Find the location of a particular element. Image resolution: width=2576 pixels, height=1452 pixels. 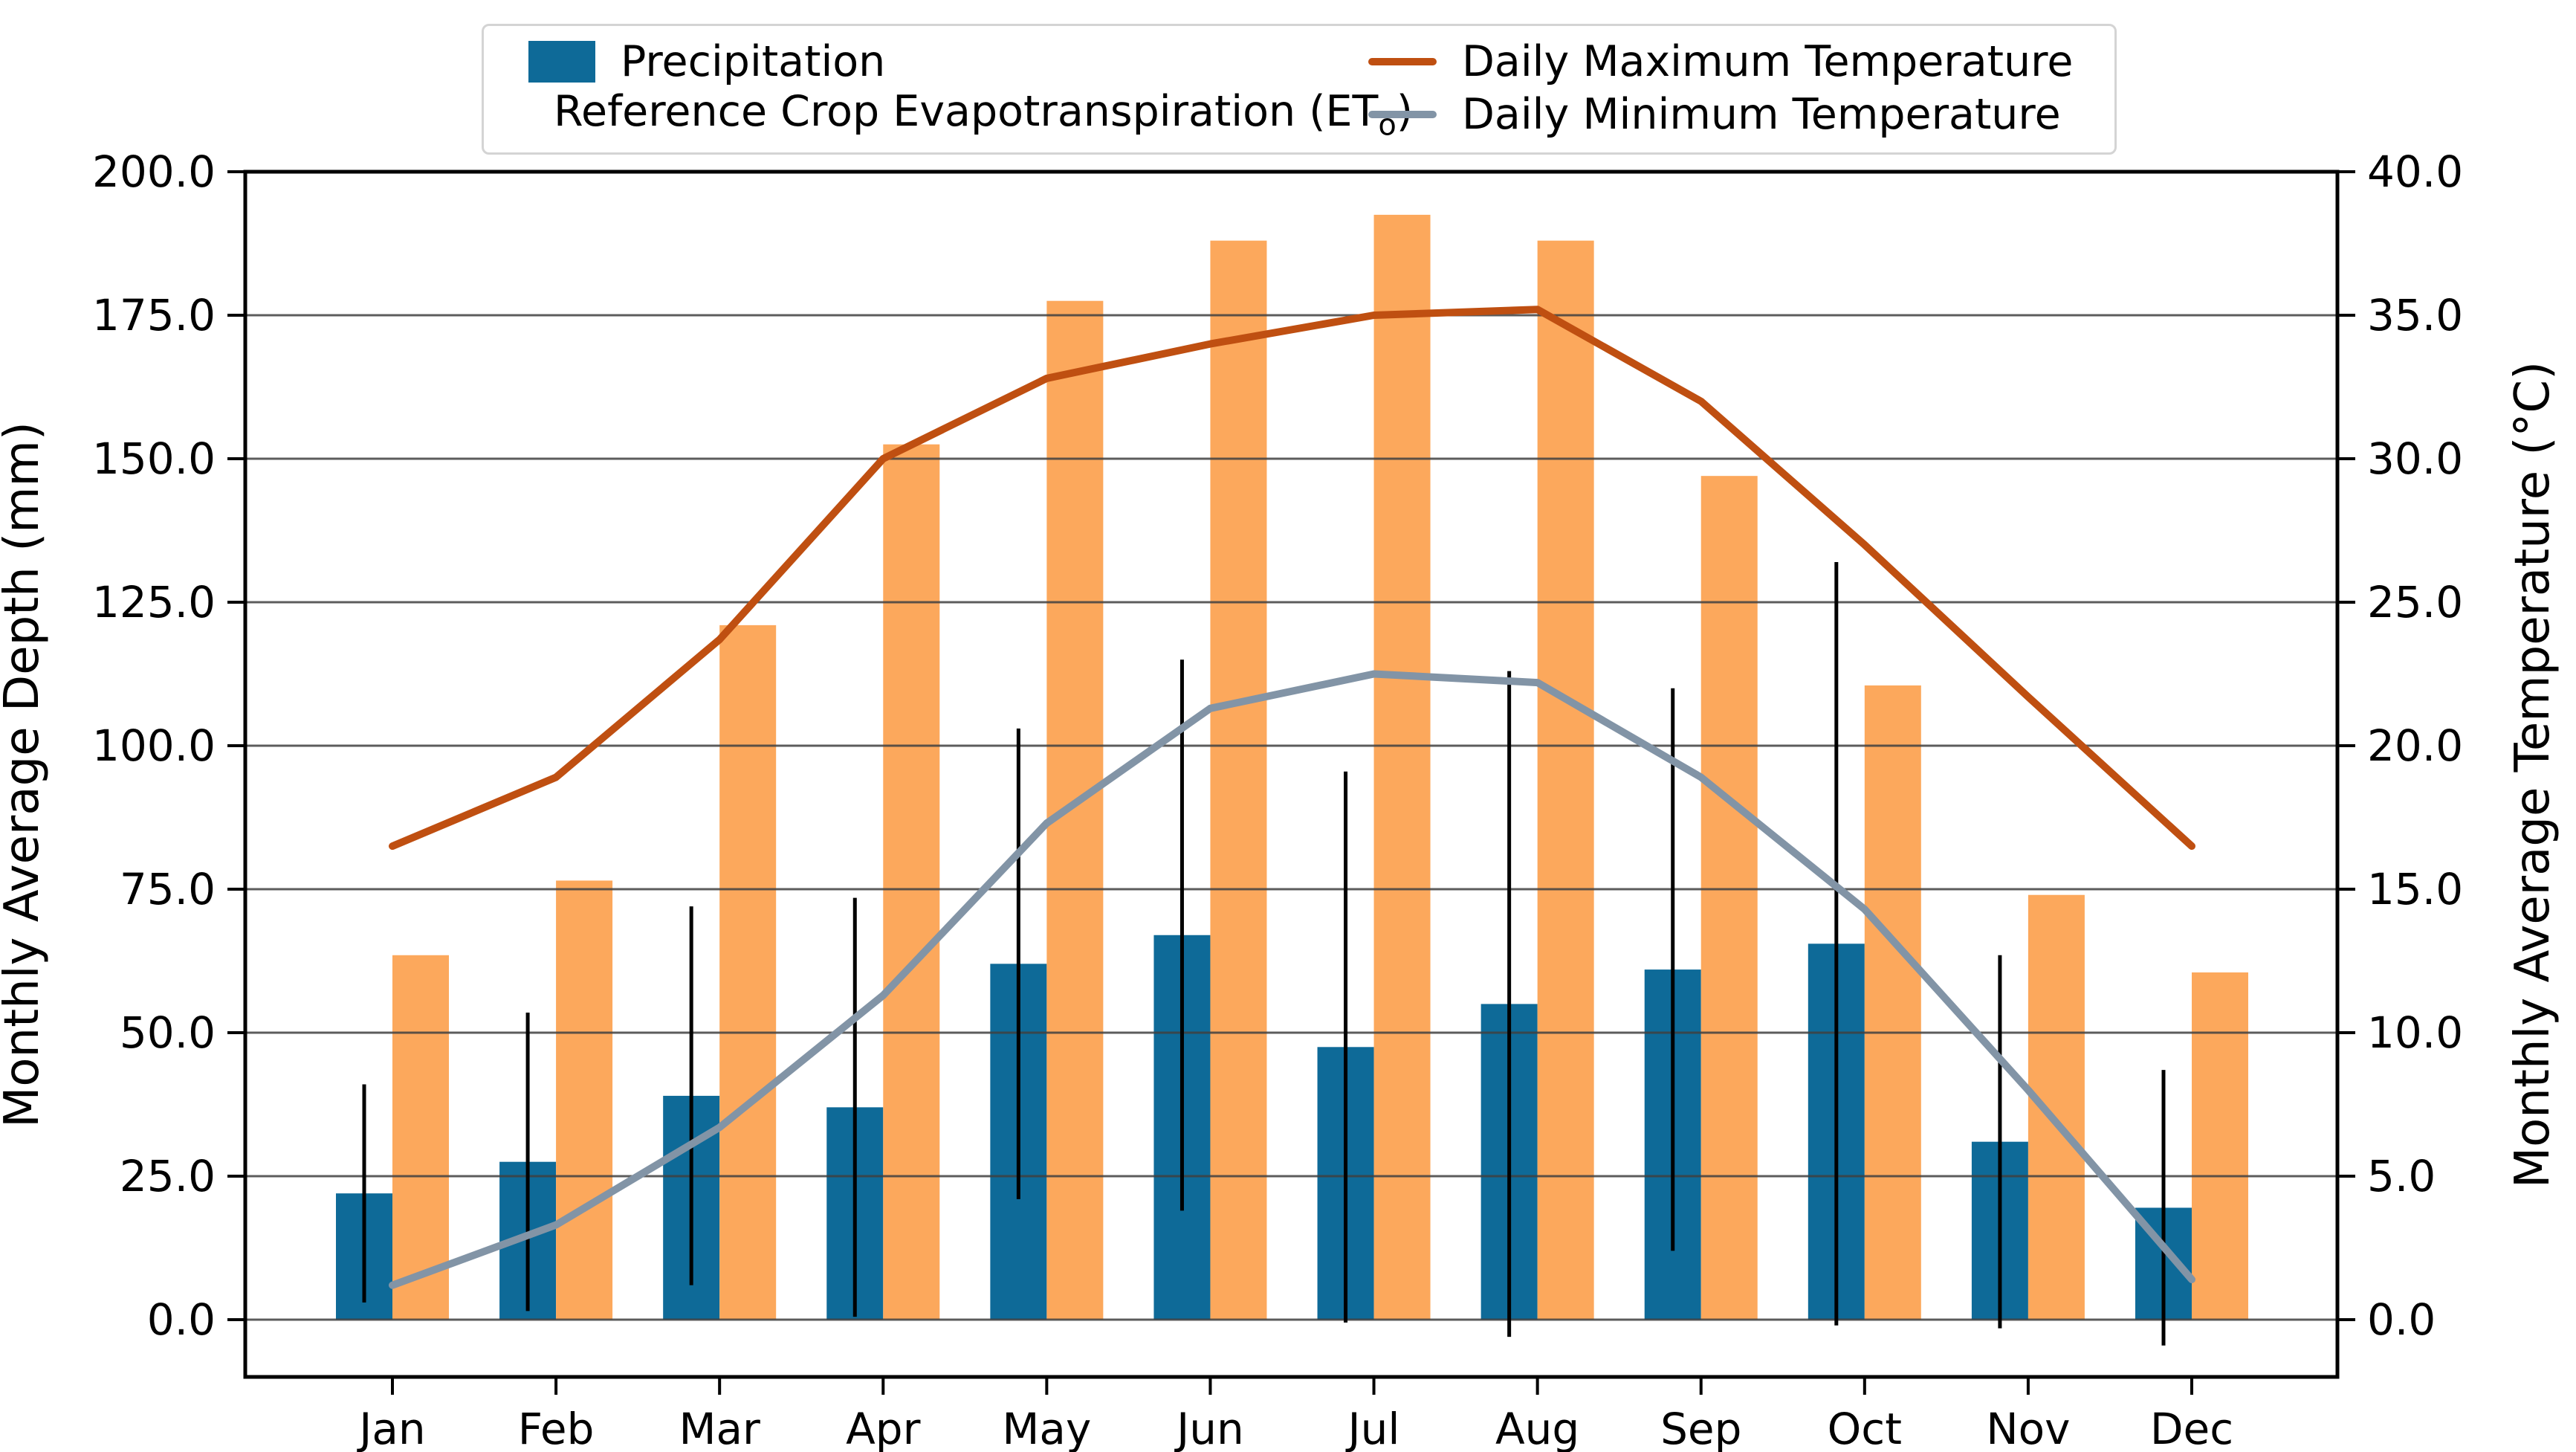

left-tick-label: 100.0 is located at coordinates (154, 746).